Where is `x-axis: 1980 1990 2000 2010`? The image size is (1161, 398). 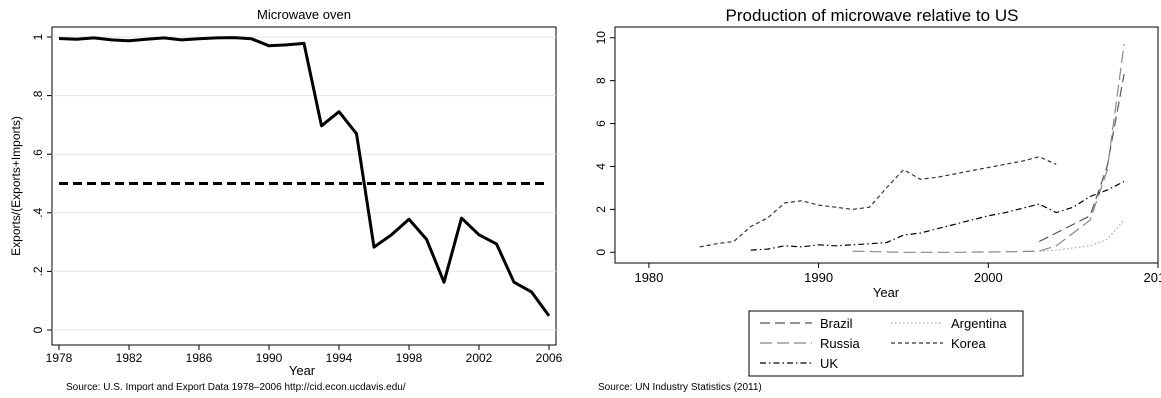
x-axis: 1980 1990 2000 2010 is located at coordinates (897, 274).